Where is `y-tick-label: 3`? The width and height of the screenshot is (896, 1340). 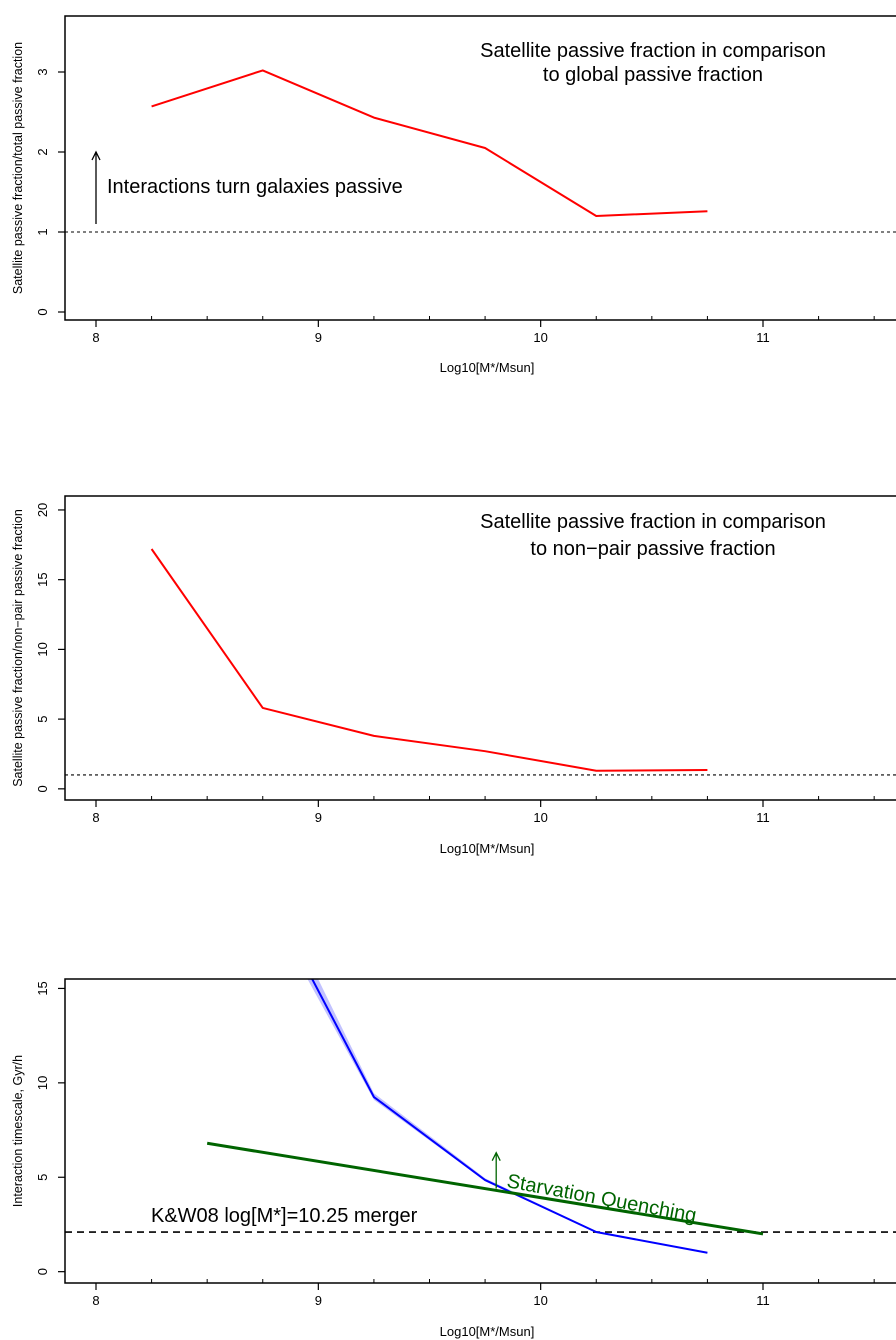 y-tick-label: 3 is located at coordinates (42, 71).